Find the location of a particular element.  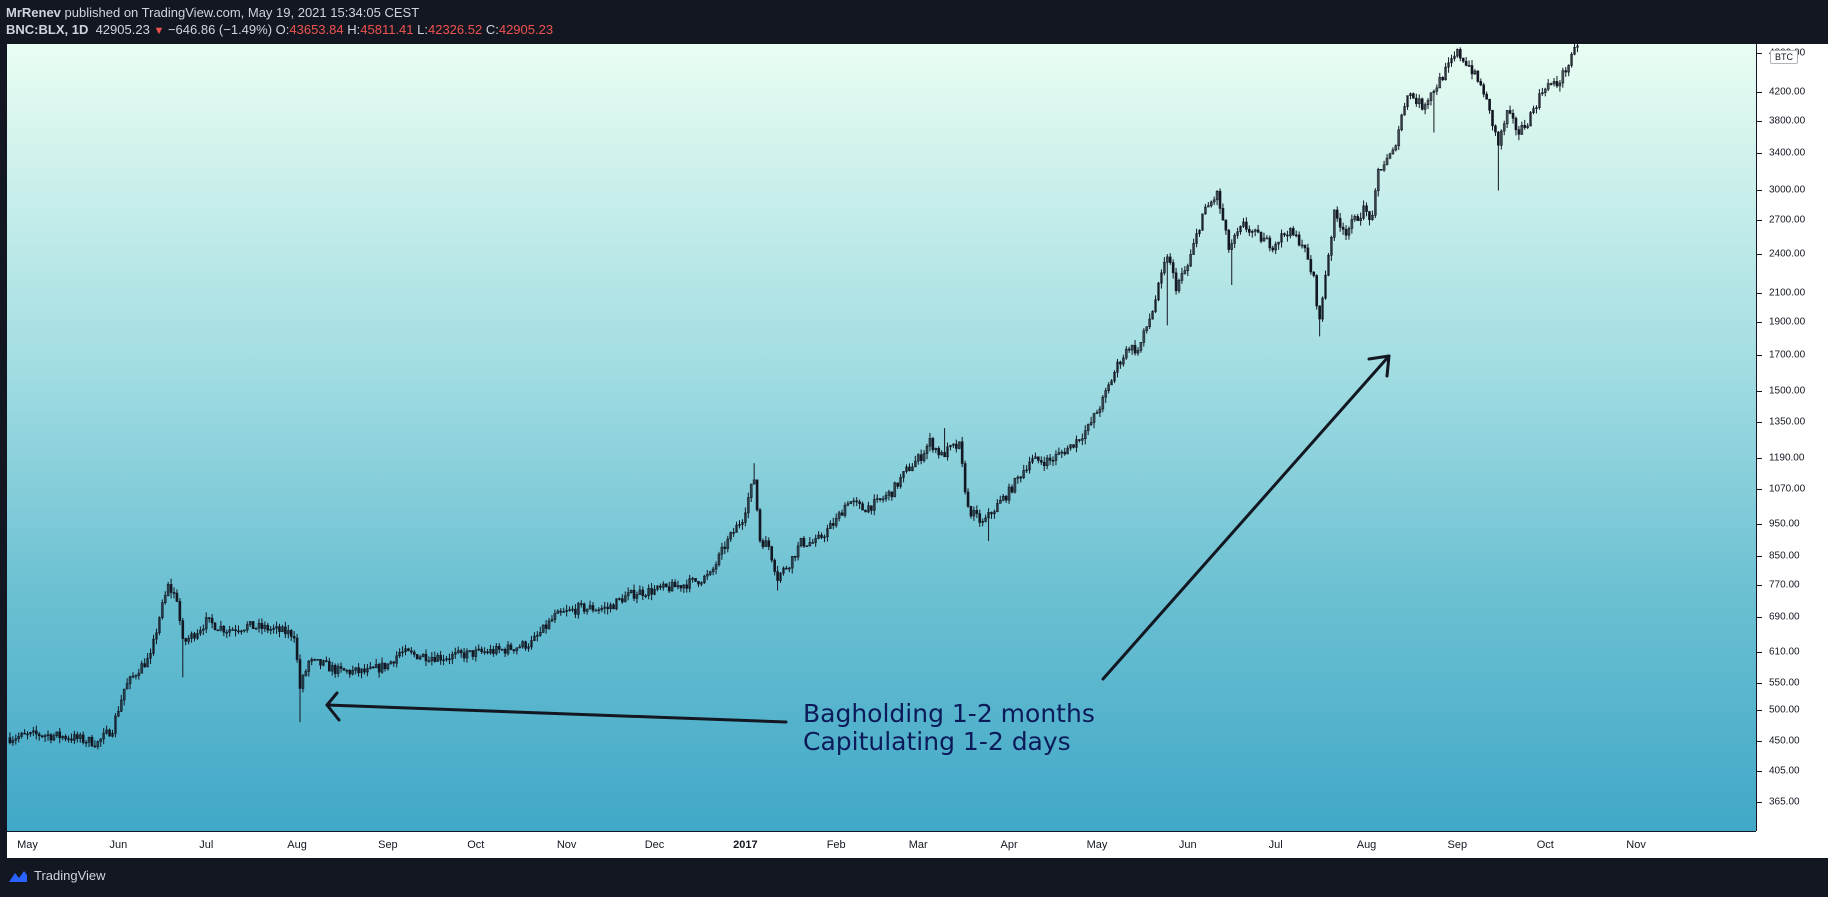

tradingview-brand: TradingView is located at coordinates (57, 875).